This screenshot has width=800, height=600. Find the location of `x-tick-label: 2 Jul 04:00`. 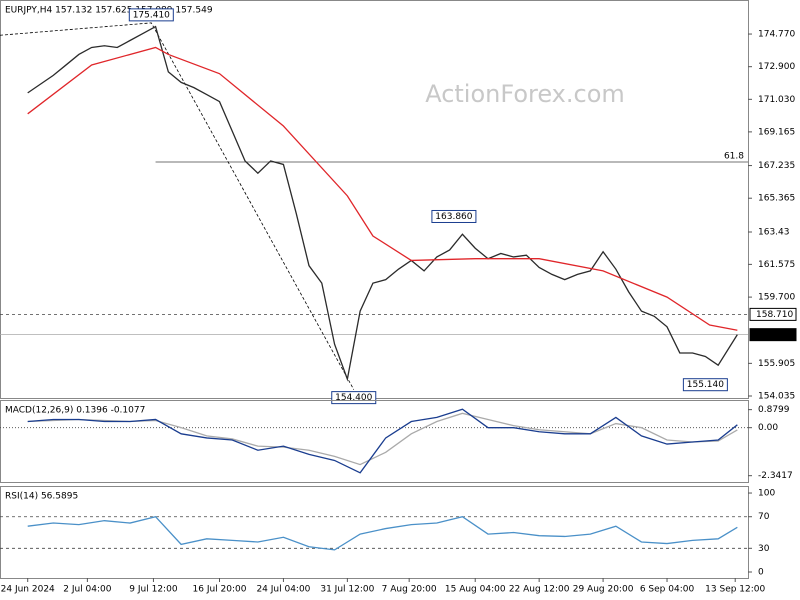

x-tick-label: 2 Jul 04:00 is located at coordinates (87, 590).